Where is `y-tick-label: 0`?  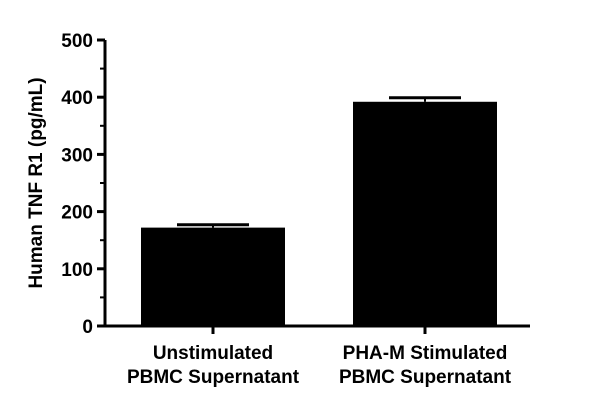 y-tick-label: 0 is located at coordinates (87, 327).